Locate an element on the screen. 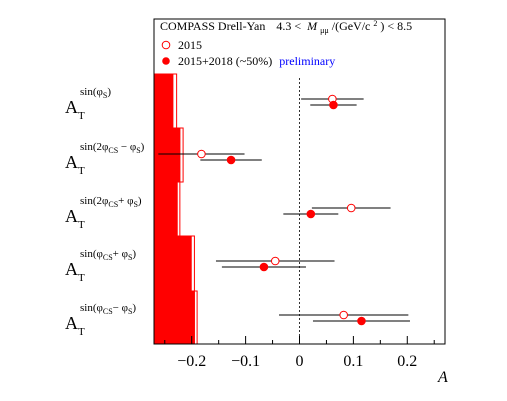 The height and width of the screenshot is (401, 507). row-label-sub-0: T is located at coordinates (81, 116).